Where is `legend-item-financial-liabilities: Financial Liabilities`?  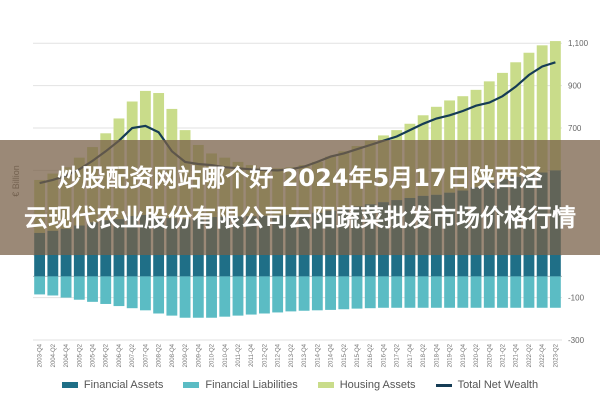
legend-item-financial-liabilities: Financial Liabilities is located at coordinates (240, 385).